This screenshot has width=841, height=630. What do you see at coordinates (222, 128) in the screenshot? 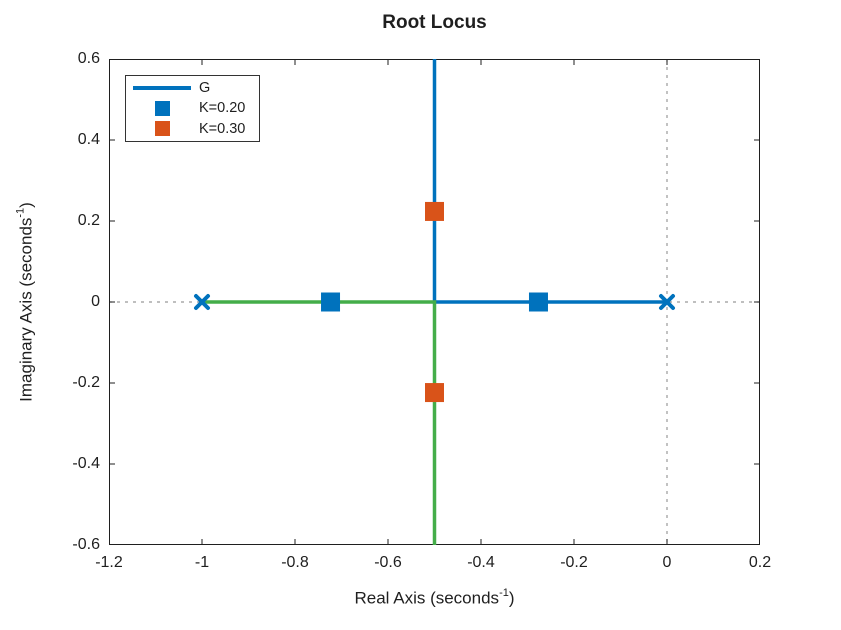
I see `legend-label: K=0.30` at bounding box center [222, 128].